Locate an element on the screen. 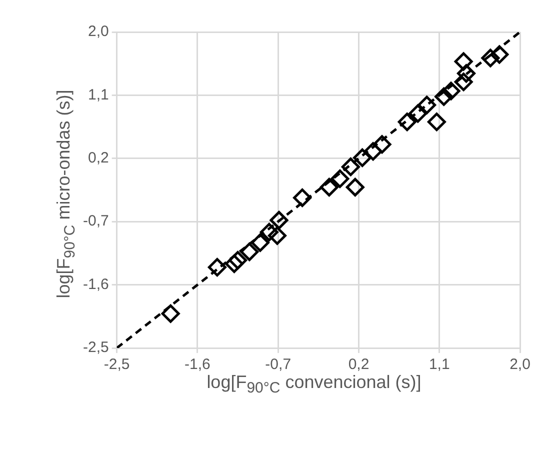 Image resolution: width=542 pixels, height=457 pixels. x-tick-label: 0,2 is located at coordinates (359, 365).